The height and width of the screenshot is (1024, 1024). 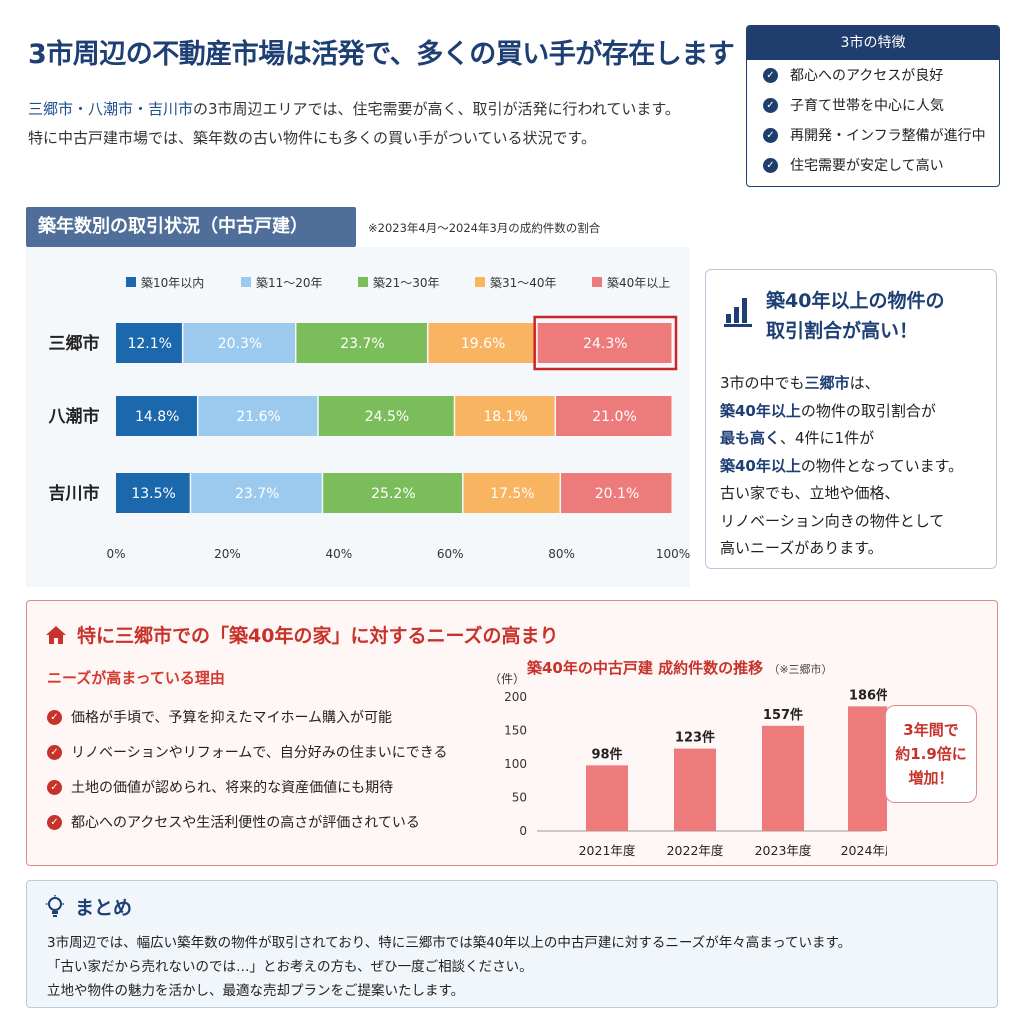 I want to click on data-label: 13.5%, so click(x=153, y=494).